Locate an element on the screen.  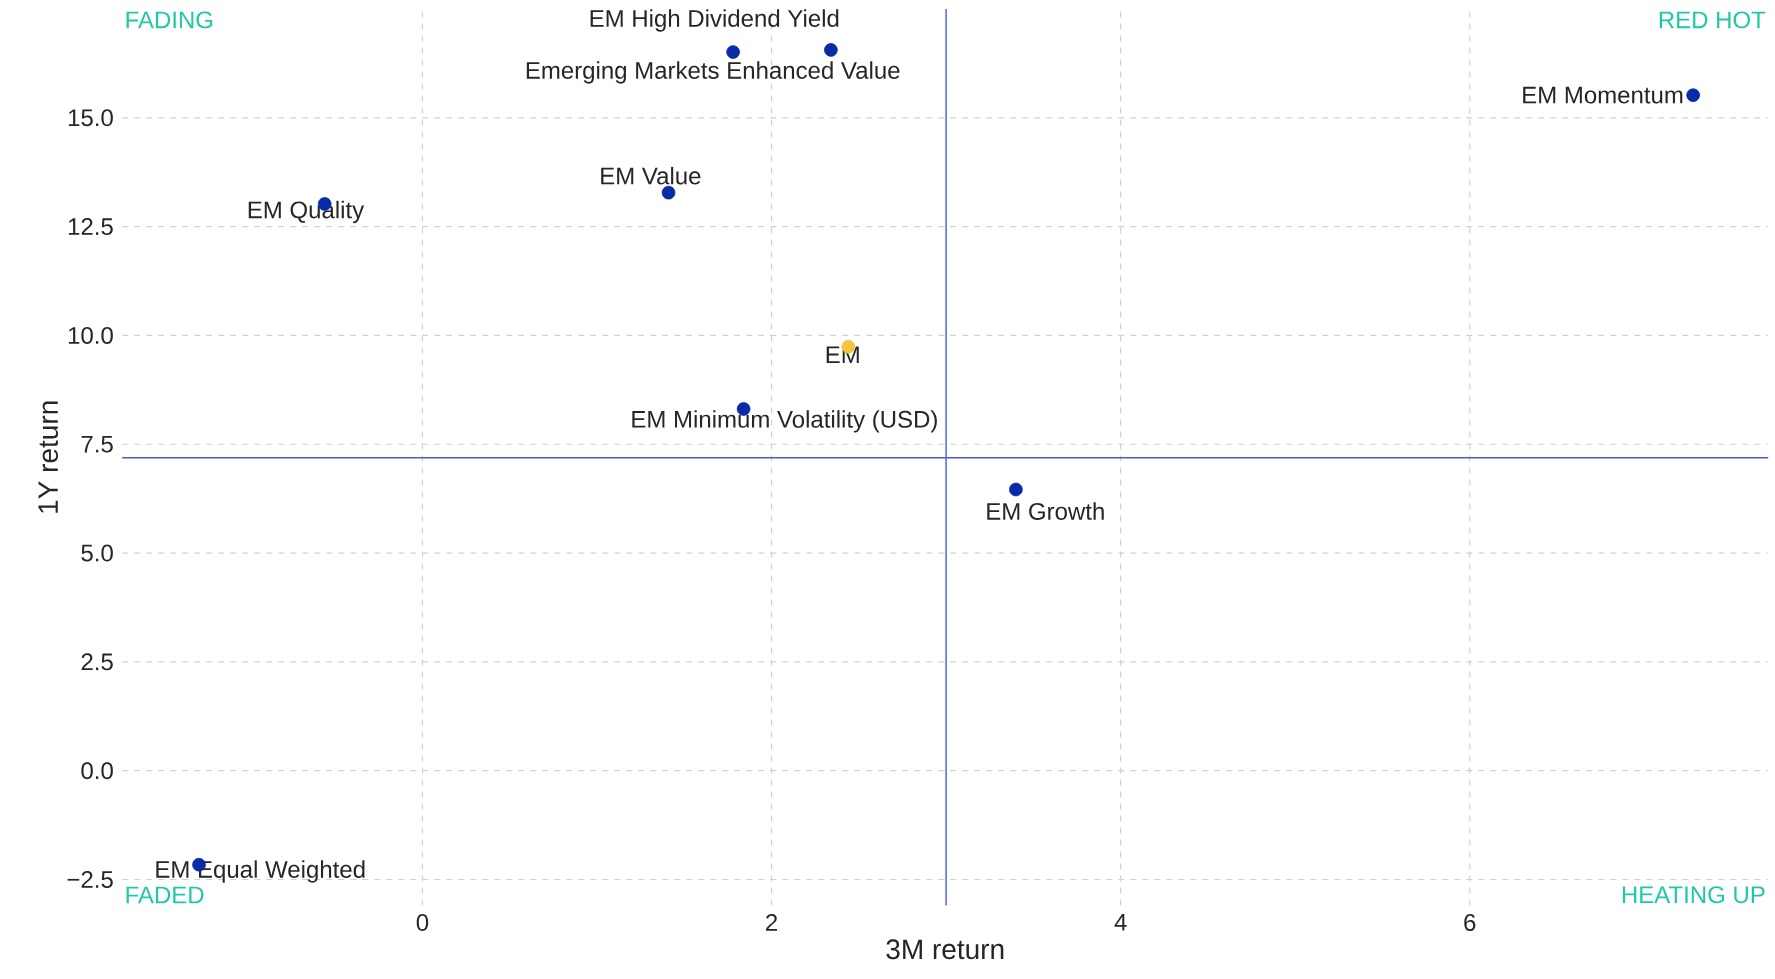
series-label: EM Quality is located at coordinates (306, 212).